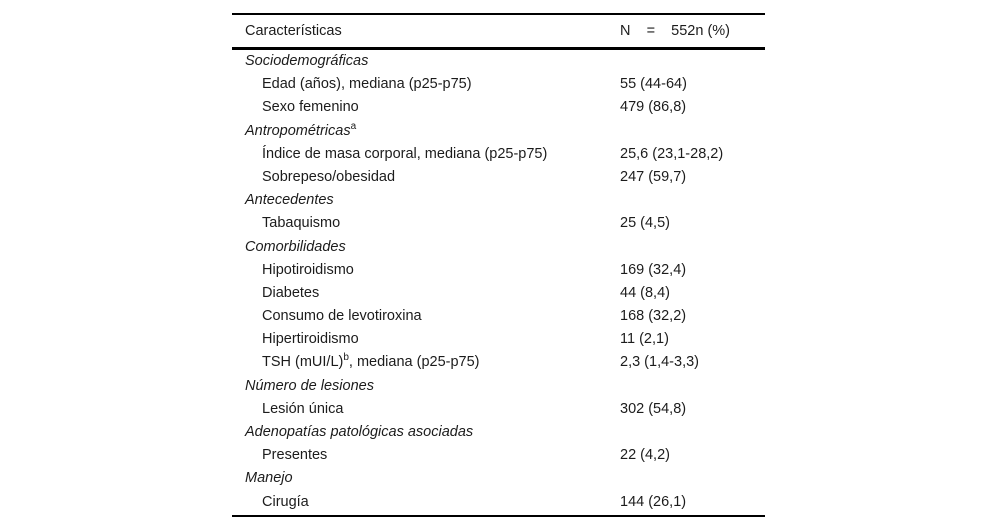  What do you see at coordinates (498, 339) in the screenshot?
I see `table-row: Hipertiroidismo 11 (2,1)` at bounding box center [498, 339].